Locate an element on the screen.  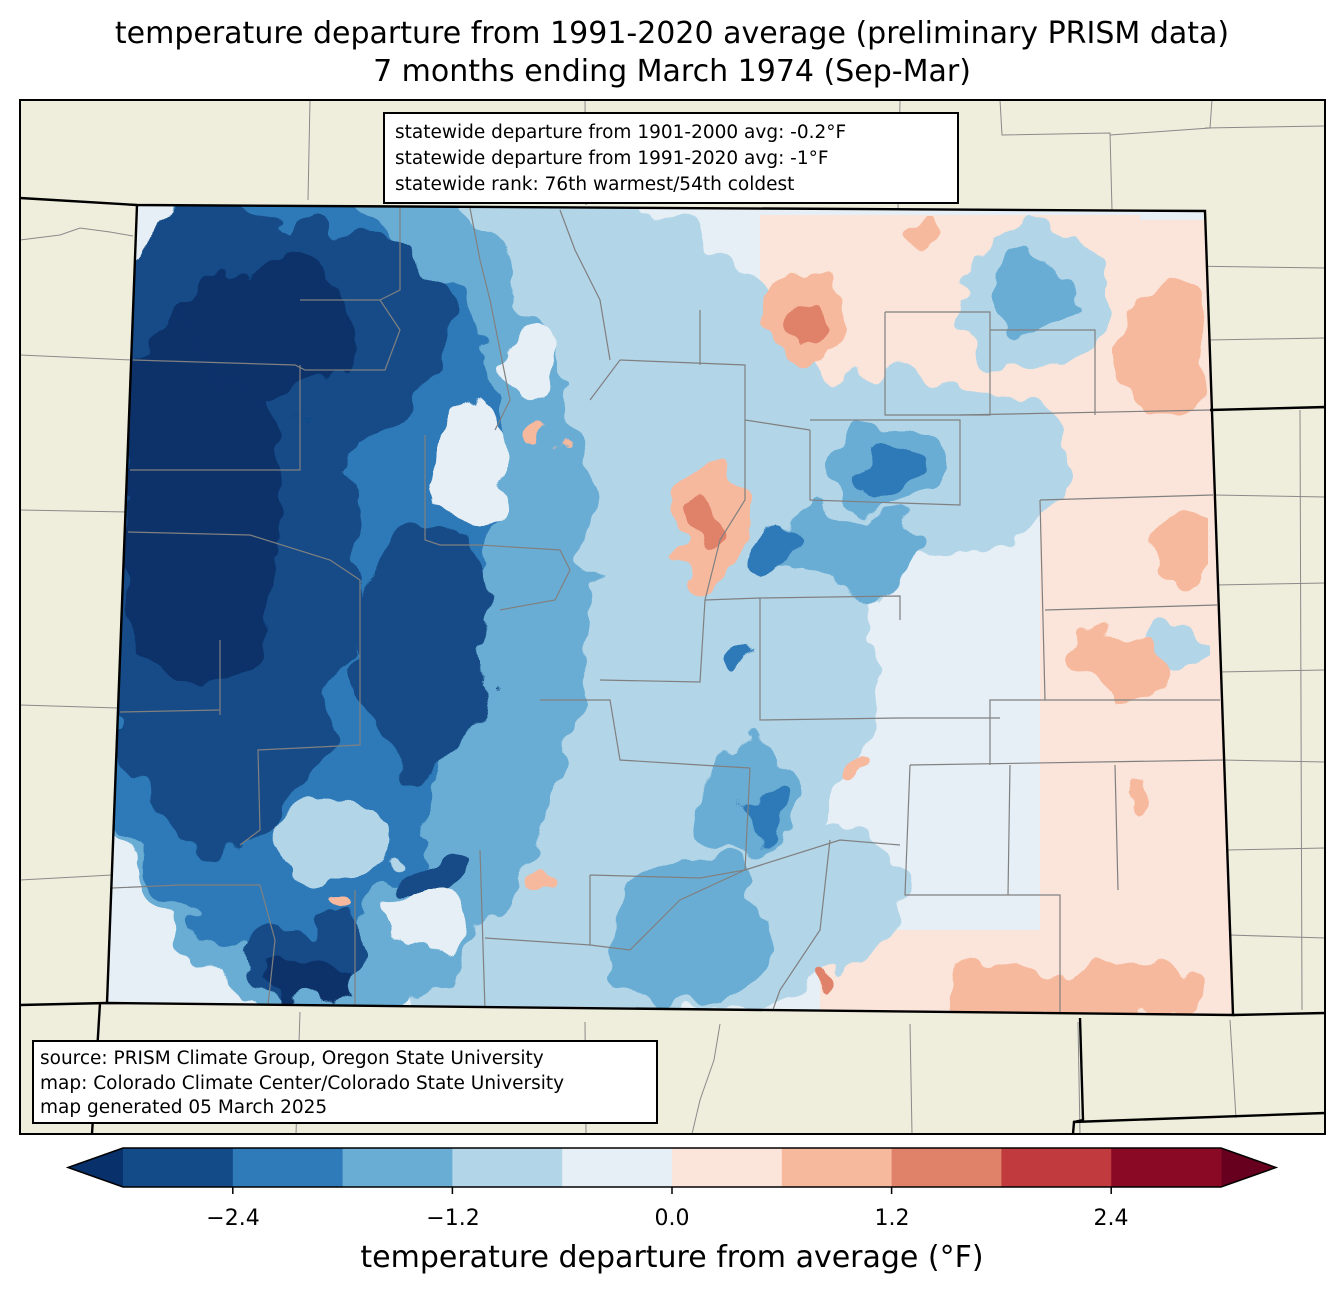
colorbar-extend-high is located at coordinates (1248, 1167).